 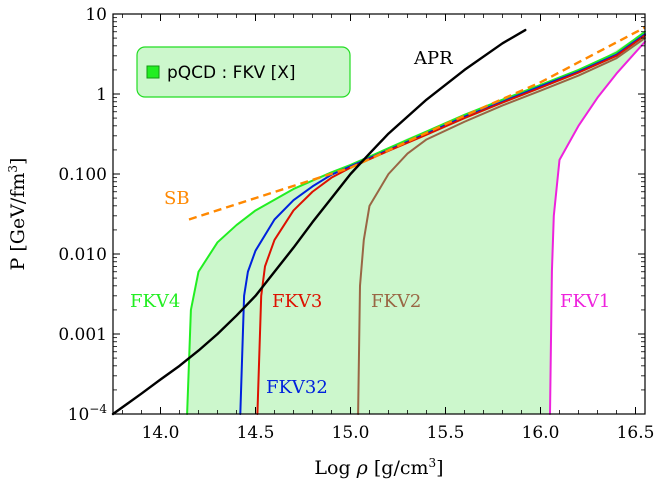 What do you see at coordinates (541, 433) in the screenshot?
I see `x-tick-label: 16.0` at bounding box center [541, 433].